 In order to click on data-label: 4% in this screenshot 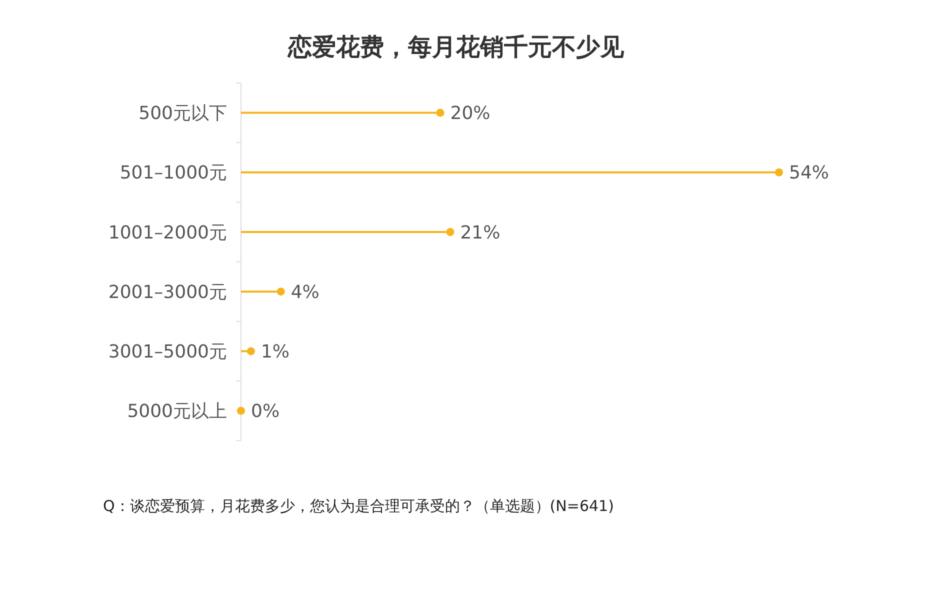, I will do `click(305, 292)`.